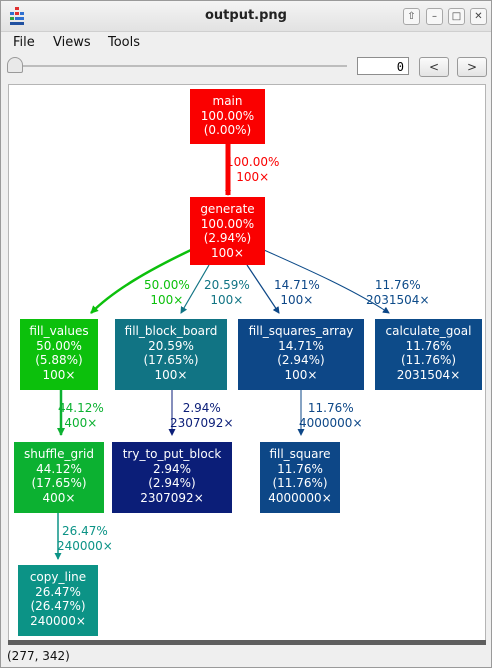  I want to click on menu-views: Views, so click(72, 42).